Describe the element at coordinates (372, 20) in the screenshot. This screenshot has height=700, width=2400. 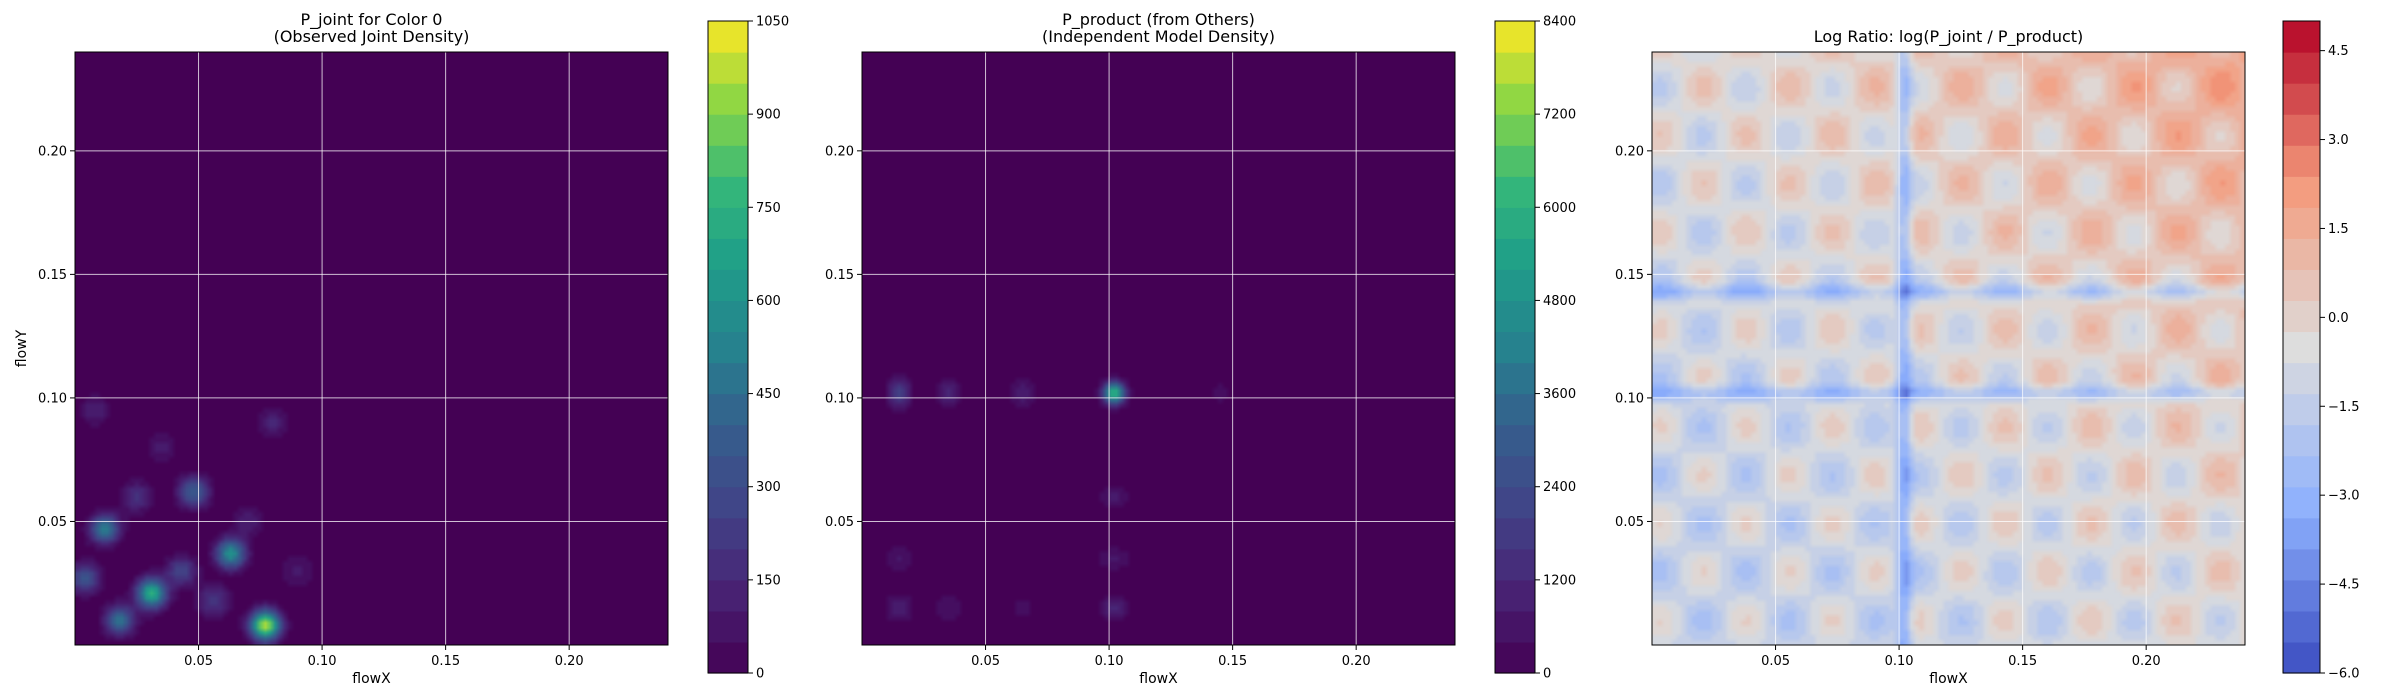
I see `chart-title: P_joint for Color 0` at that location.